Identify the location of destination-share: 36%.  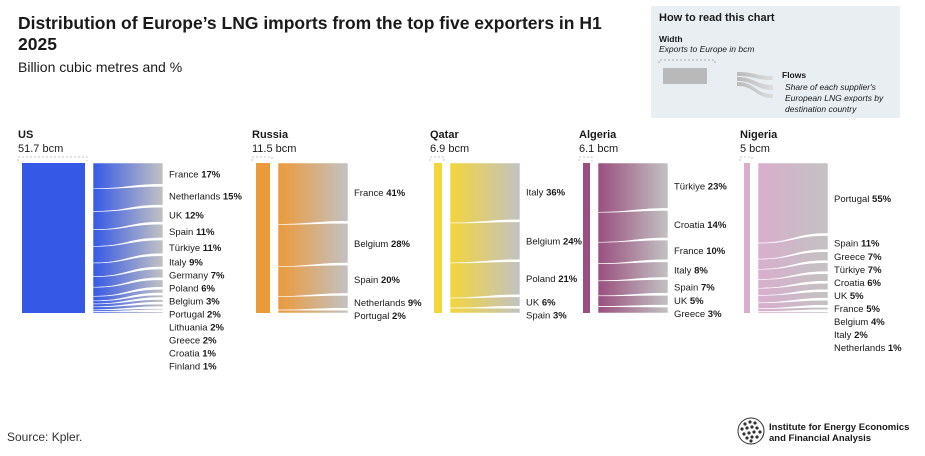
(556, 192).